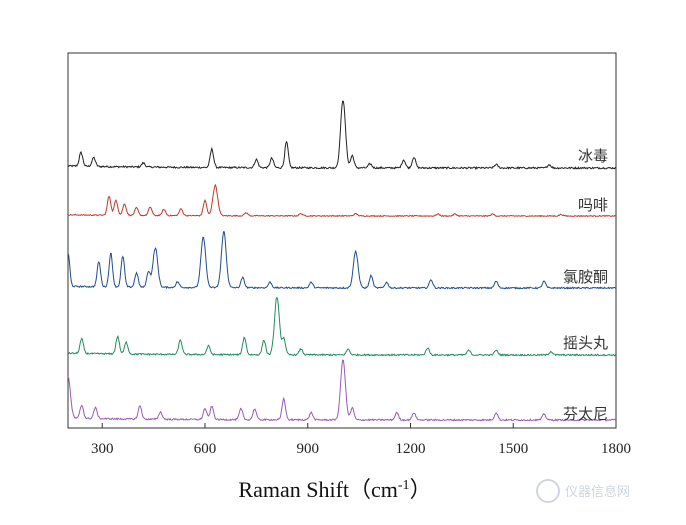 The image size is (686, 525). What do you see at coordinates (585, 343) in the screenshot?
I see `series-label-4: 摇头丸` at bounding box center [585, 343].